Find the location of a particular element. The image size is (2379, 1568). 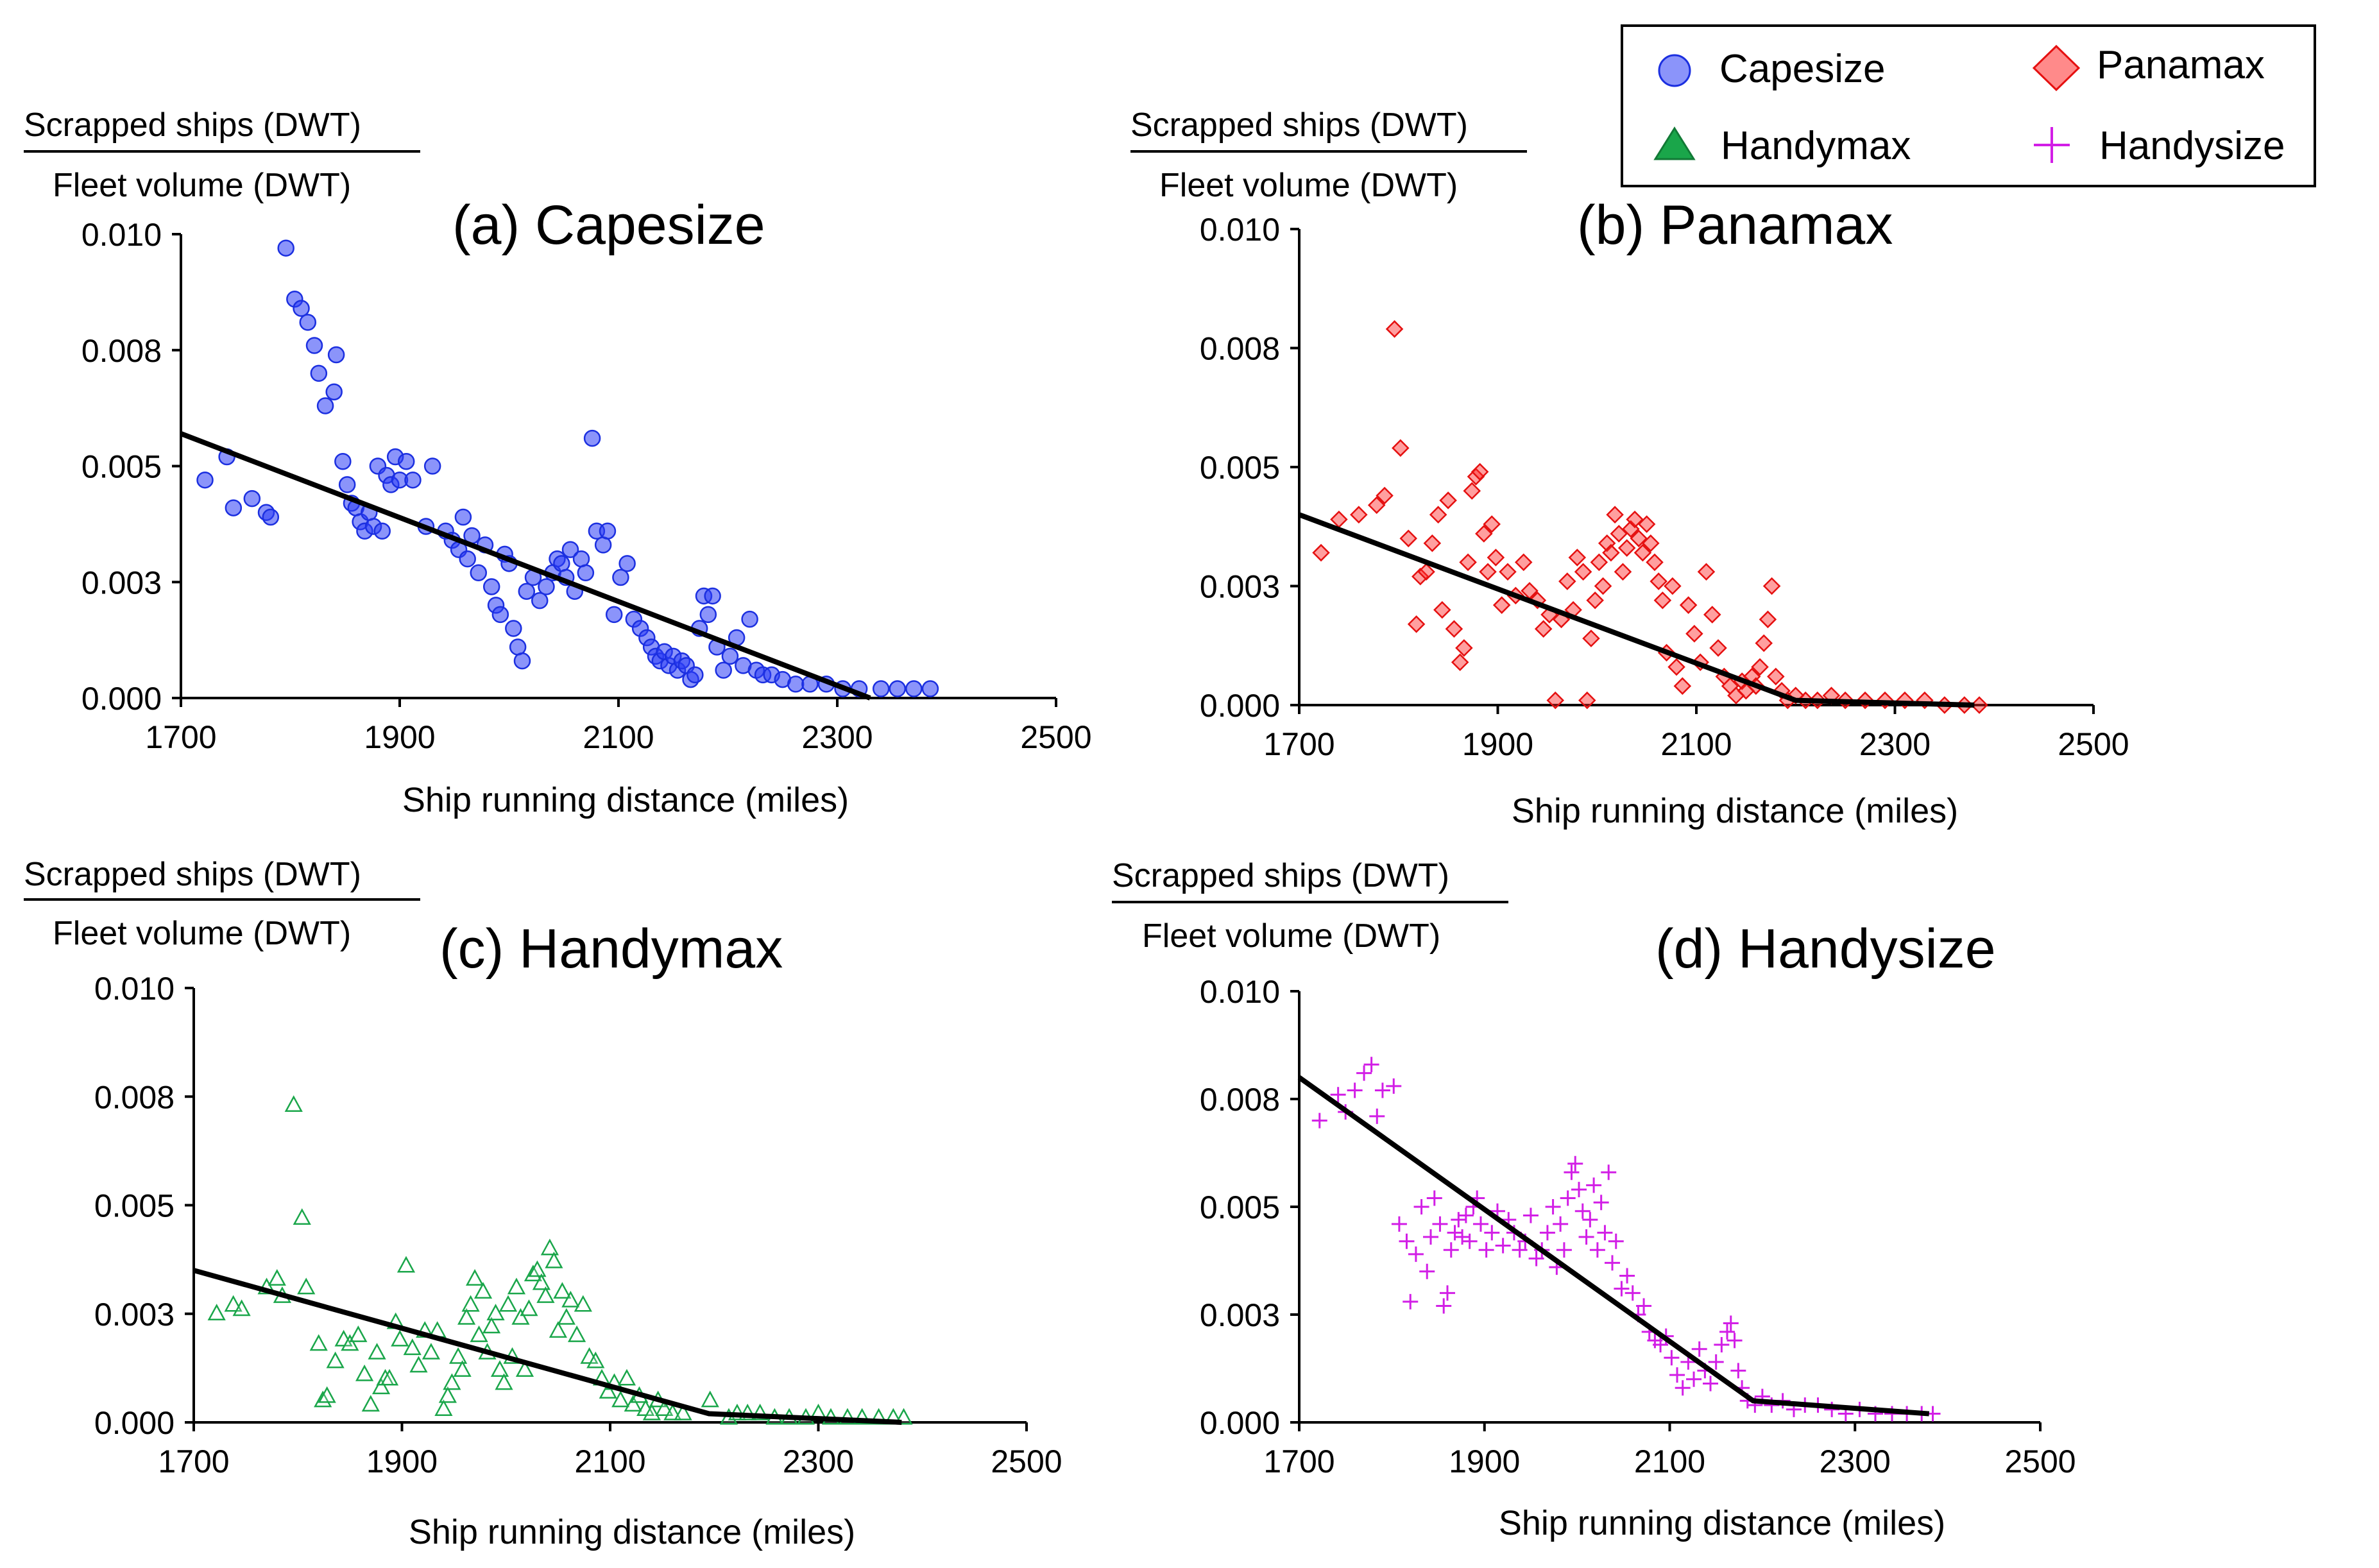

x-axis-label: Ship running distance (miles) is located at coordinates (632, 1532).